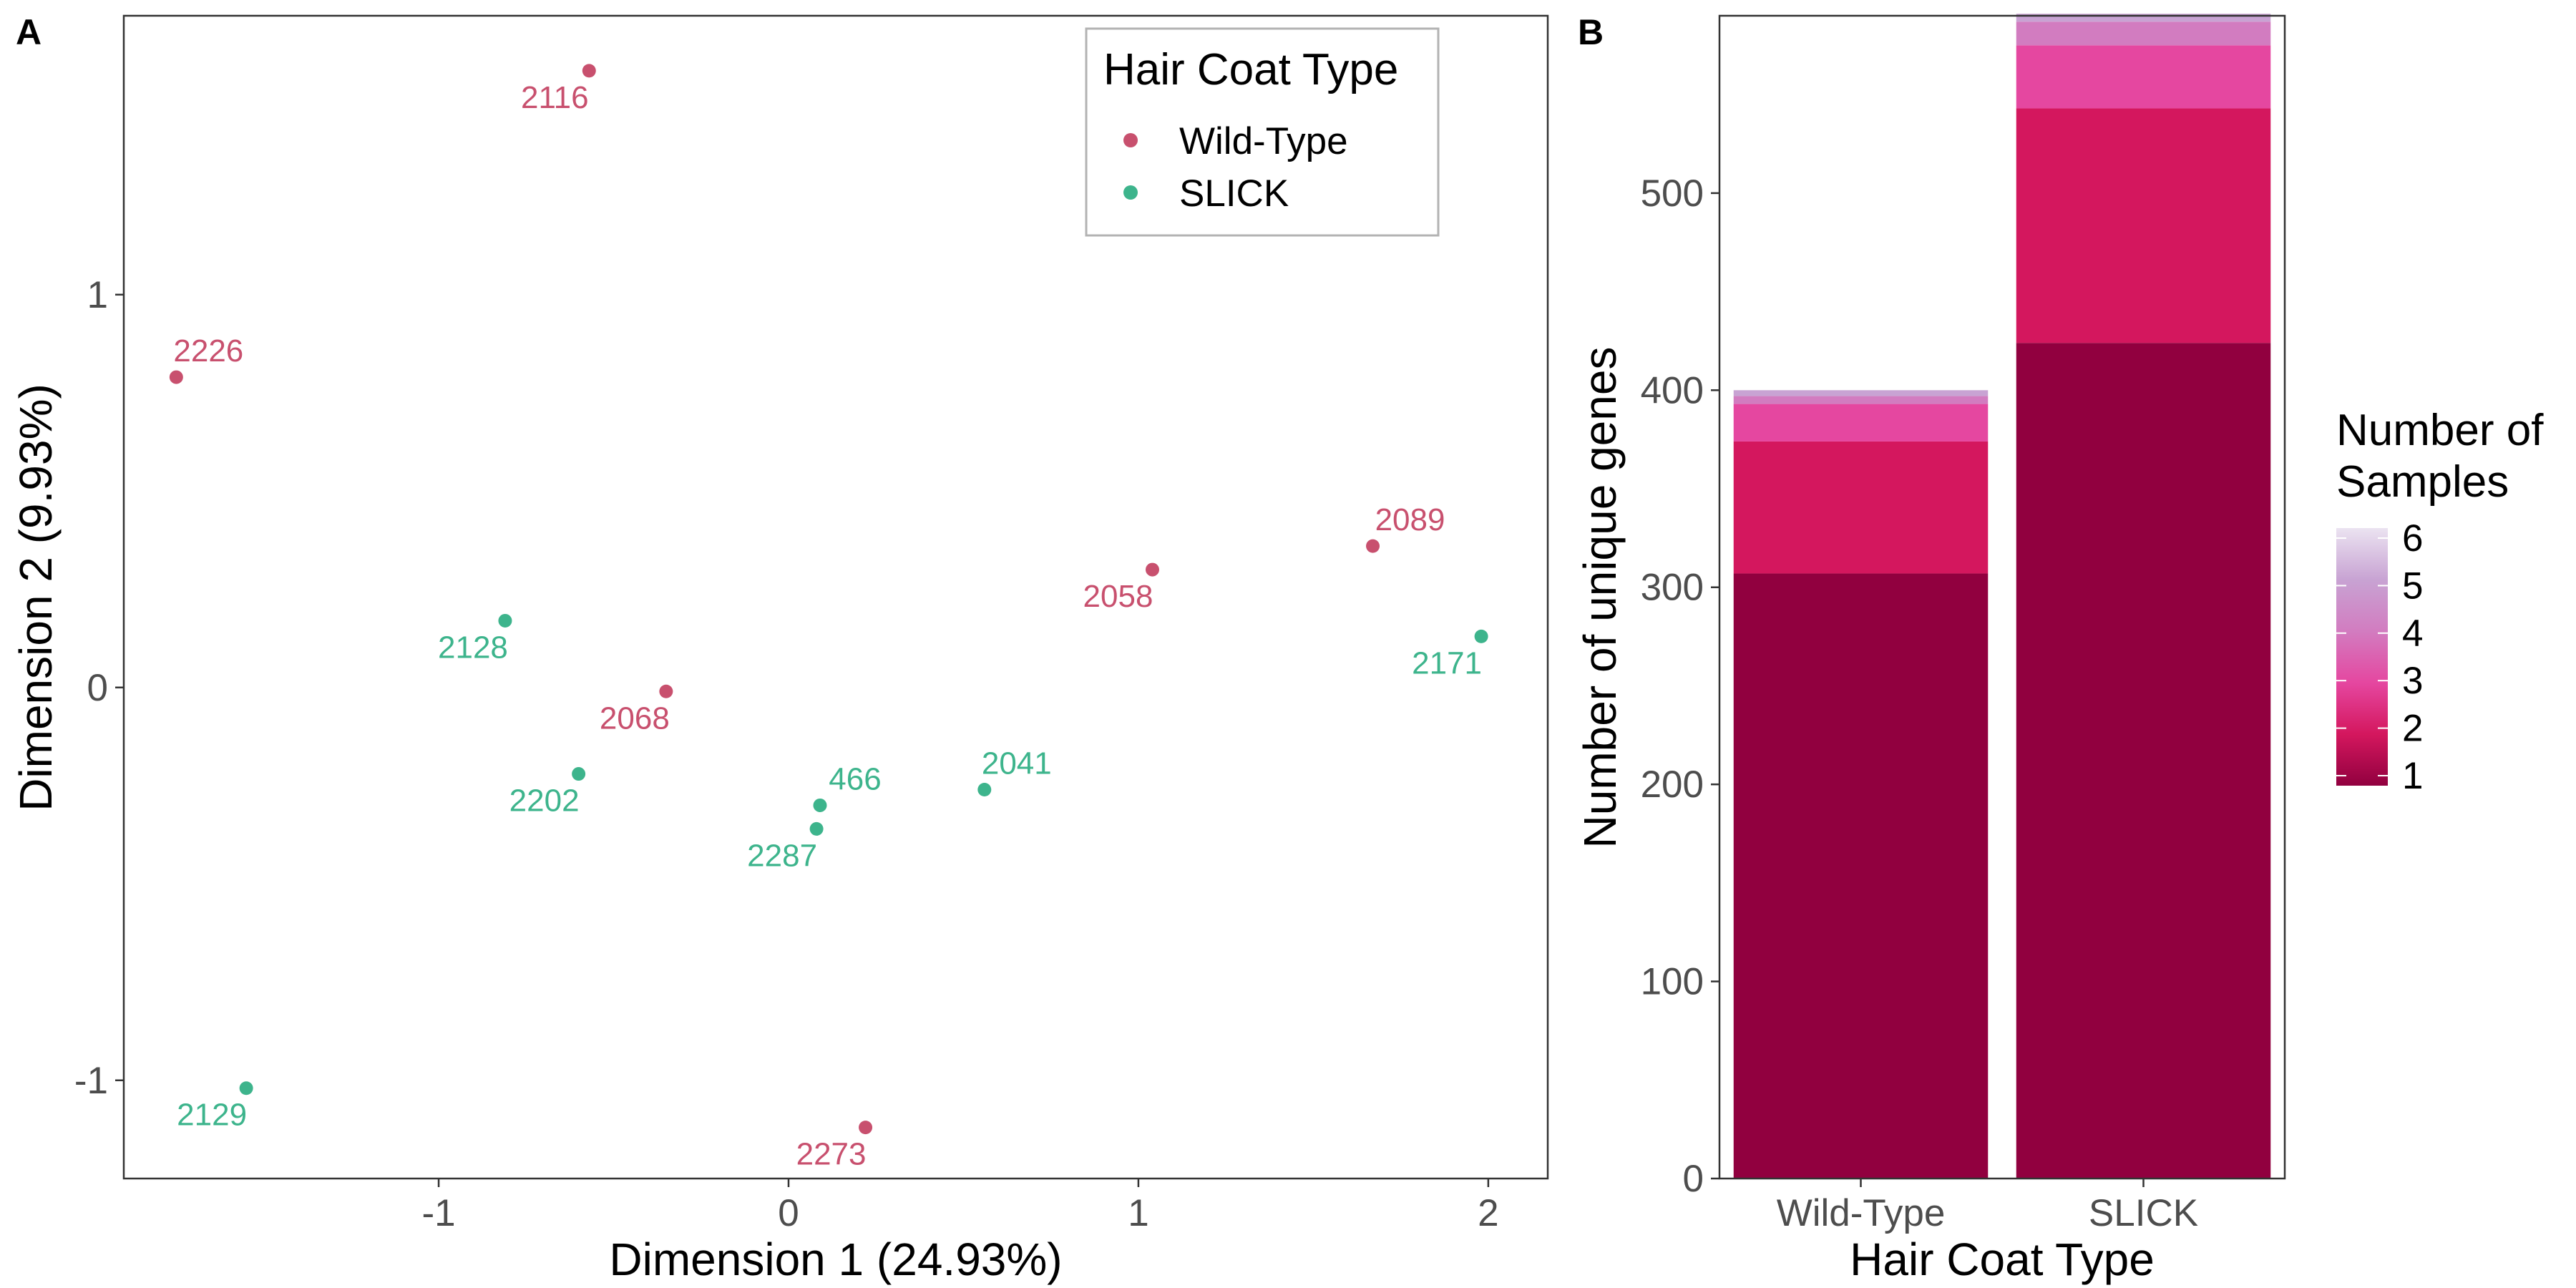  I want to click on bar-y-tick-label: 100, so click(1673, 982).